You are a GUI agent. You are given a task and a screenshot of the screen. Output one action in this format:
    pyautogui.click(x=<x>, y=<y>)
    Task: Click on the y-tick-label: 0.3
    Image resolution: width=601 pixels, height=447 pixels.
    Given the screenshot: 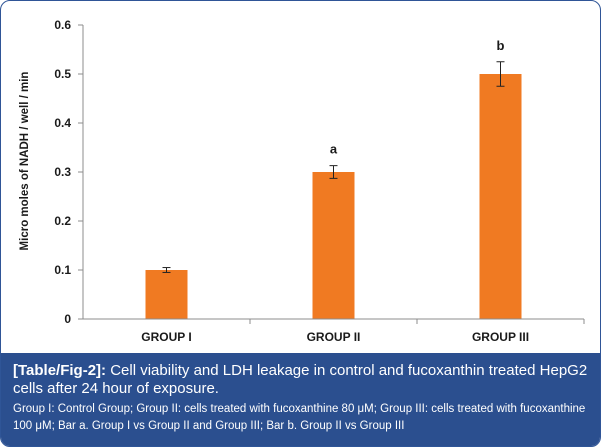 What is the action you would take?
    pyautogui.click(x=62, y=172)
    